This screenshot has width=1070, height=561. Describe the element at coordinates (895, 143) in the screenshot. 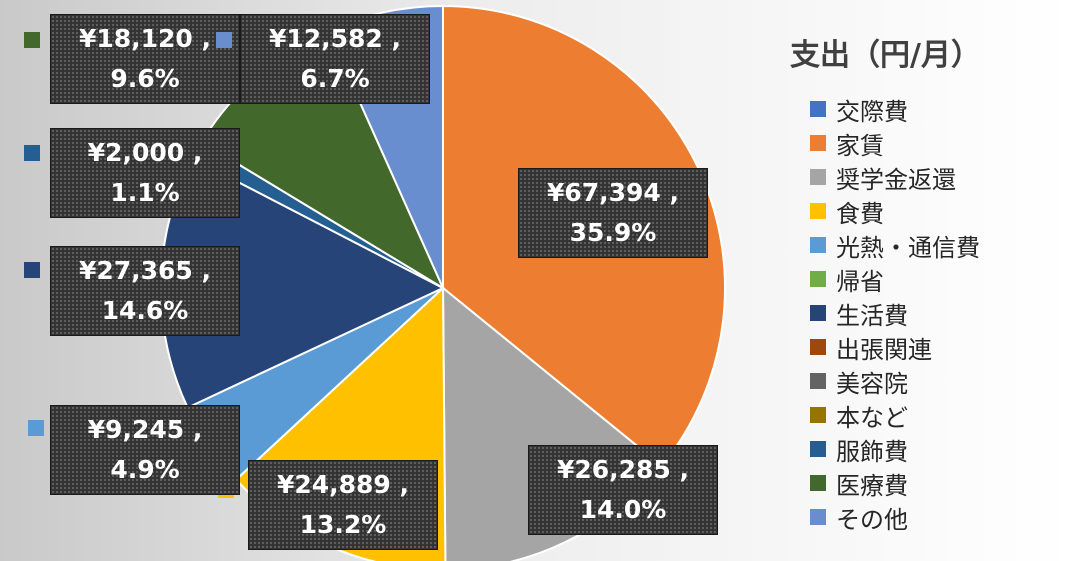

I see `legend-item-1: 家賃` at that location.